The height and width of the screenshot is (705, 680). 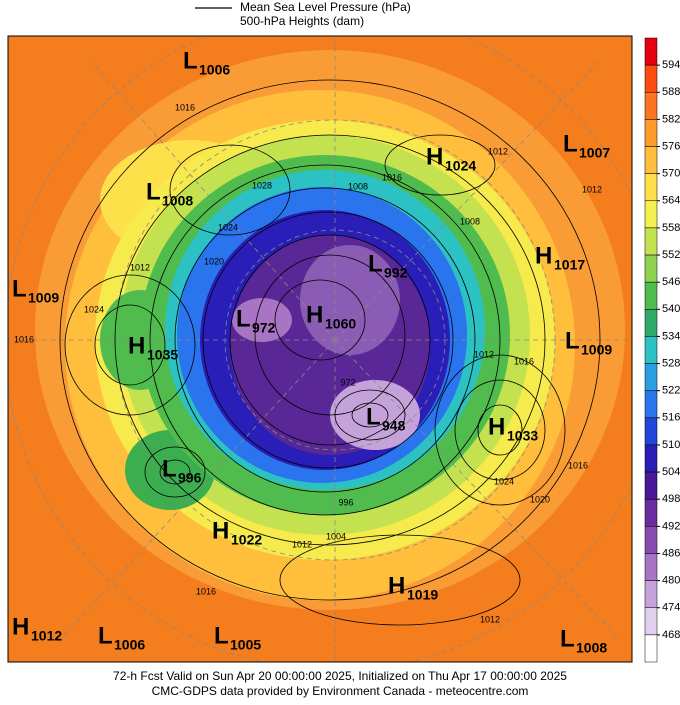 I want to click on colorbar-label: 522, so click(x=671, y=391).